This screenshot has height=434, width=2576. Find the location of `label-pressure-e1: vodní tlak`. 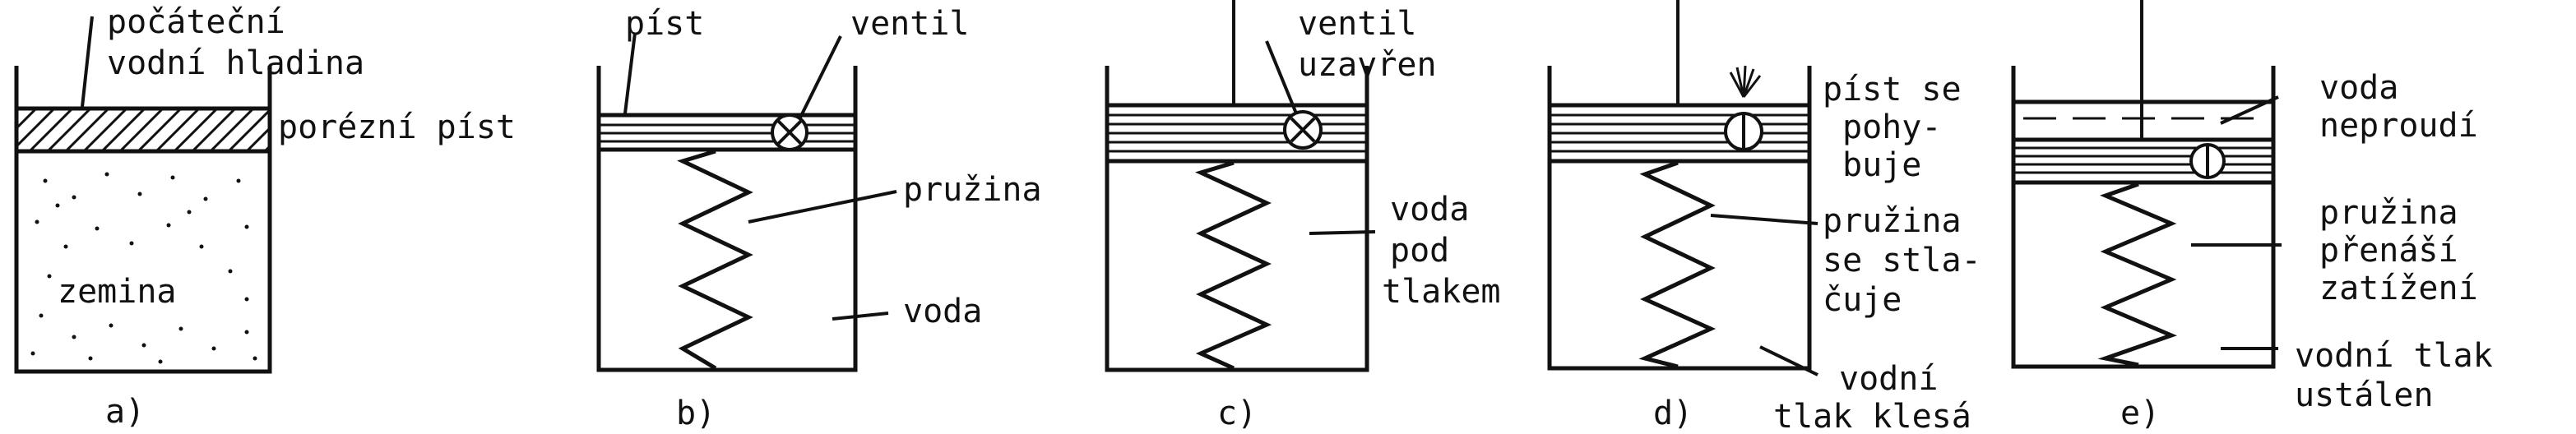

label-pressure-e1: vodní tlak is located at coordinates (2394, 356).